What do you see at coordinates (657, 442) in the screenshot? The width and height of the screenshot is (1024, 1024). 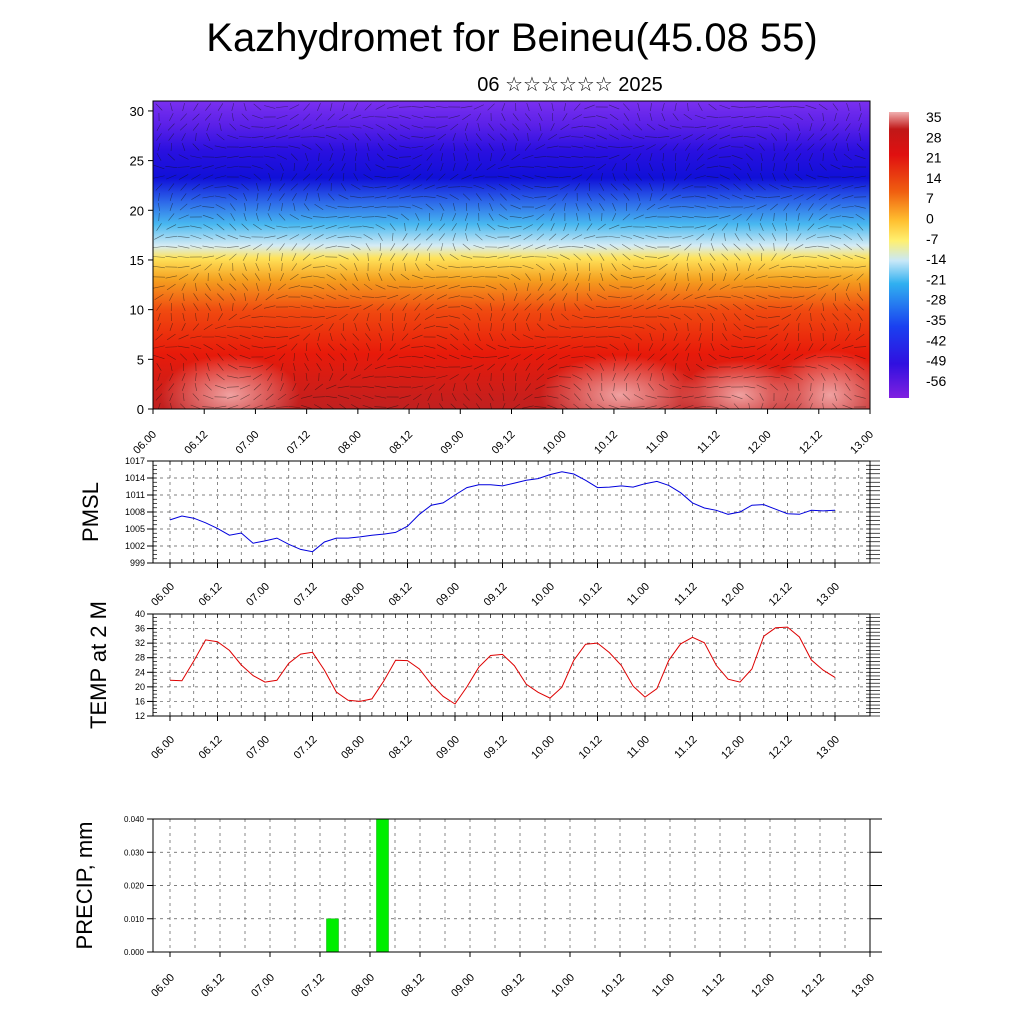 I see `x-tick-label: 11.00` at bounding box center [657, 442].